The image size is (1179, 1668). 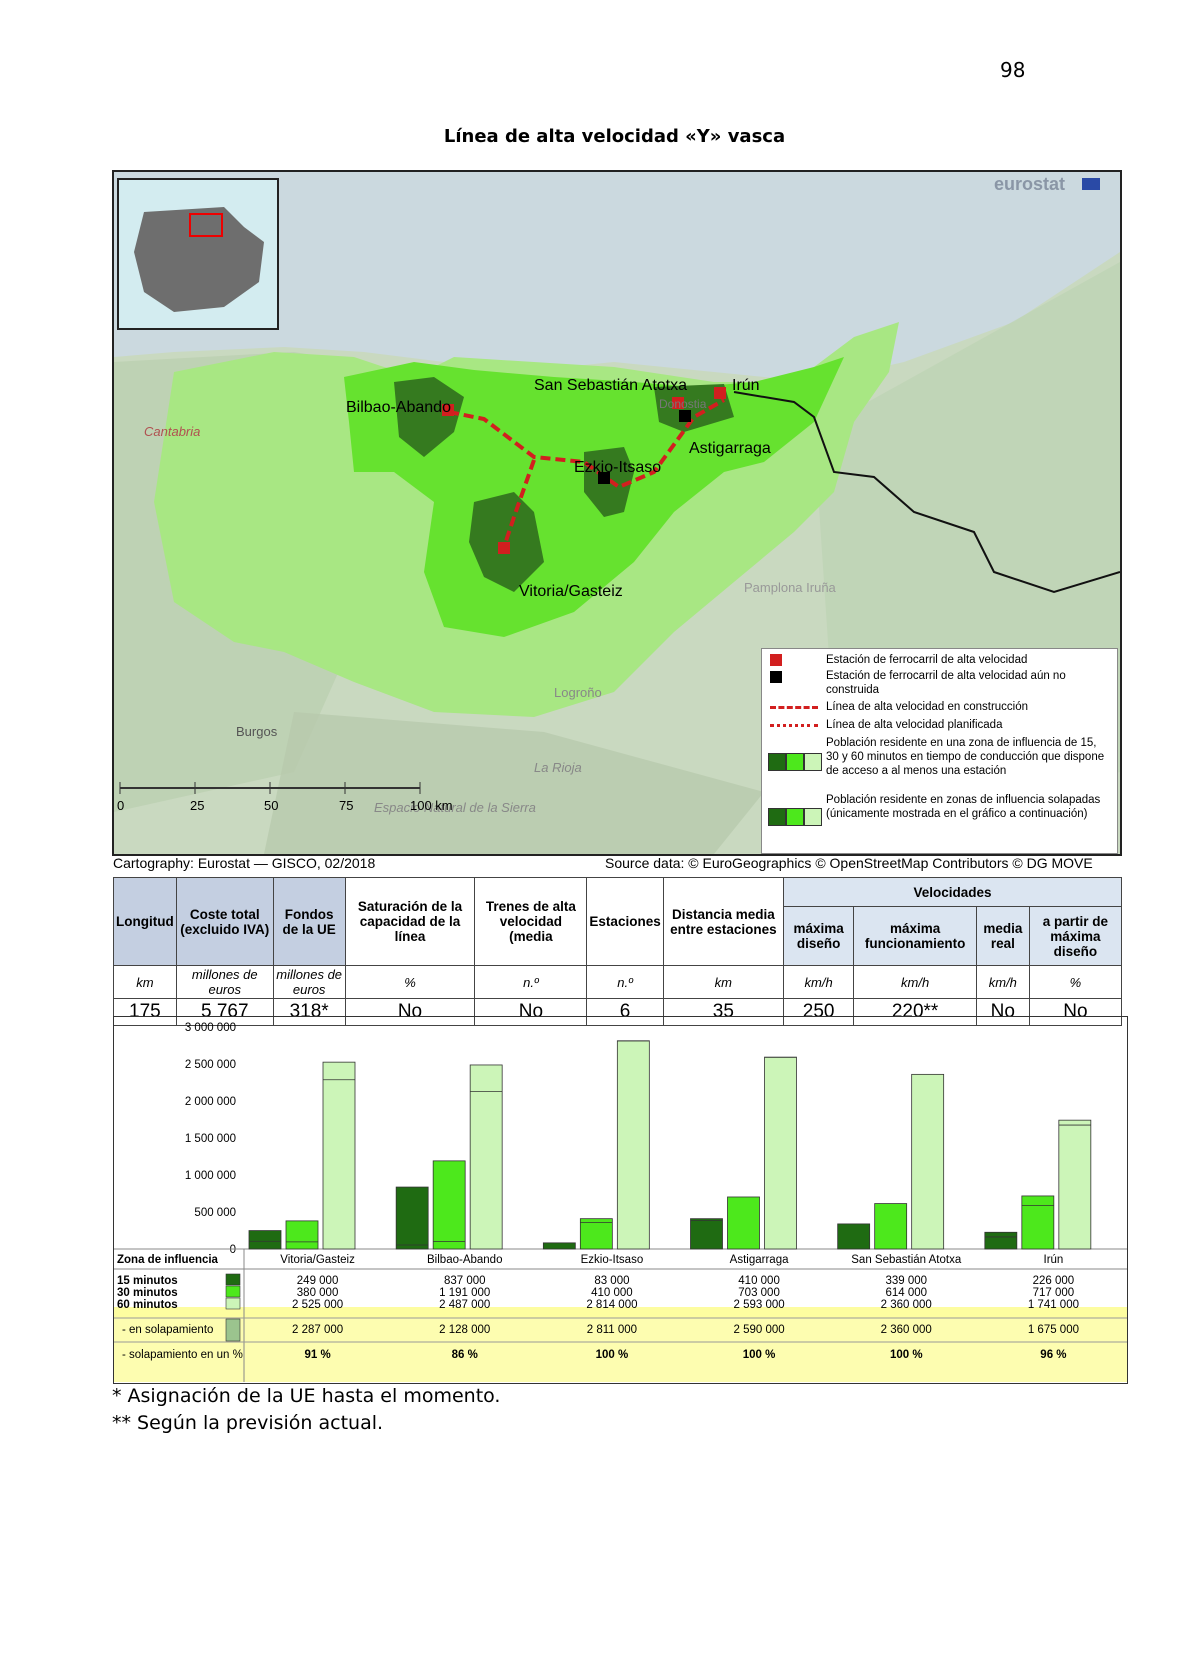 I want to click on th-velocidades: Velocidades, so click(x=952, y=892).